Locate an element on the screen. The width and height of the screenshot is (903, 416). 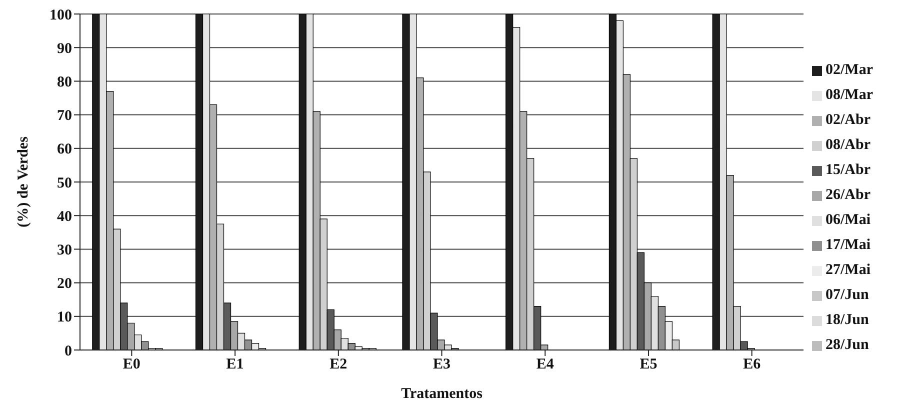
legend-label: 17/Mai is located at coordinates (848, 245).